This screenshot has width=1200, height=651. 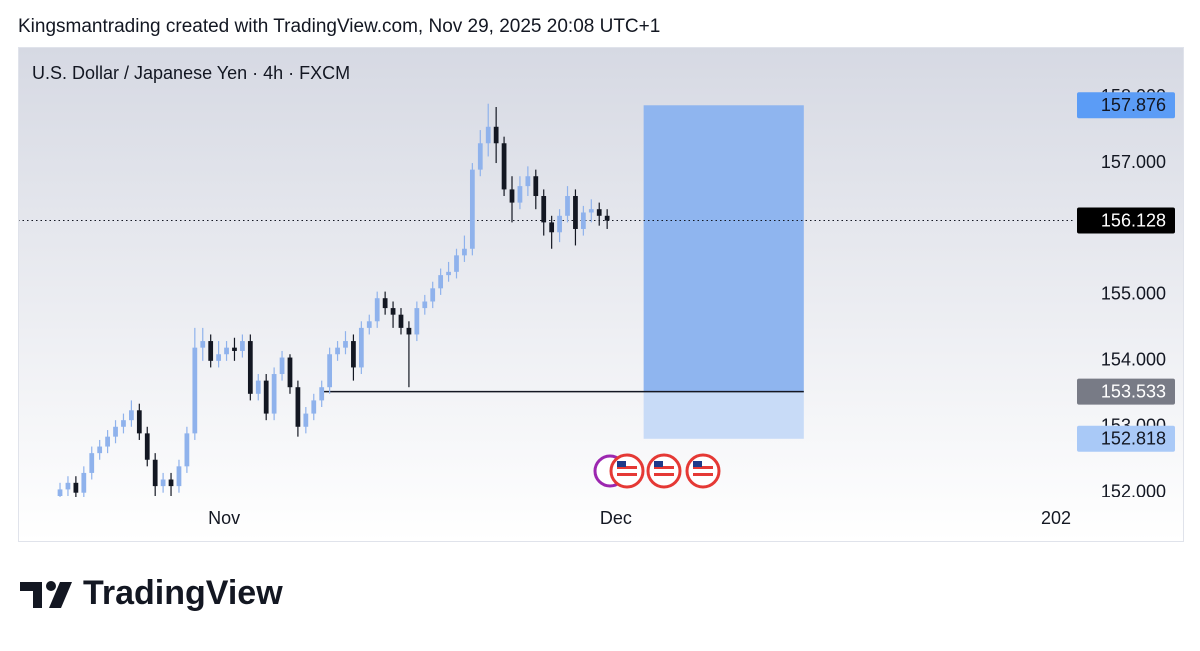 I want to click on x-tick-label: 202, so click(x=1056, y=518).